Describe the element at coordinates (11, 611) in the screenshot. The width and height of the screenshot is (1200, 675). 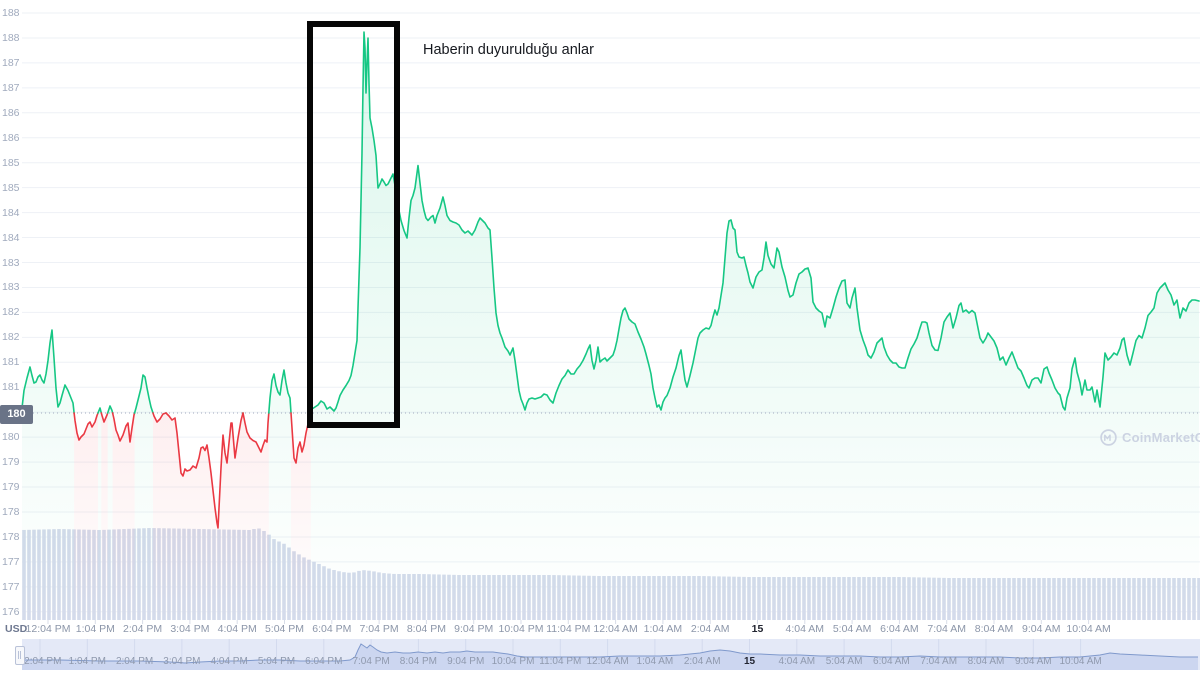
I see `y-axis-label: 176` at that location.